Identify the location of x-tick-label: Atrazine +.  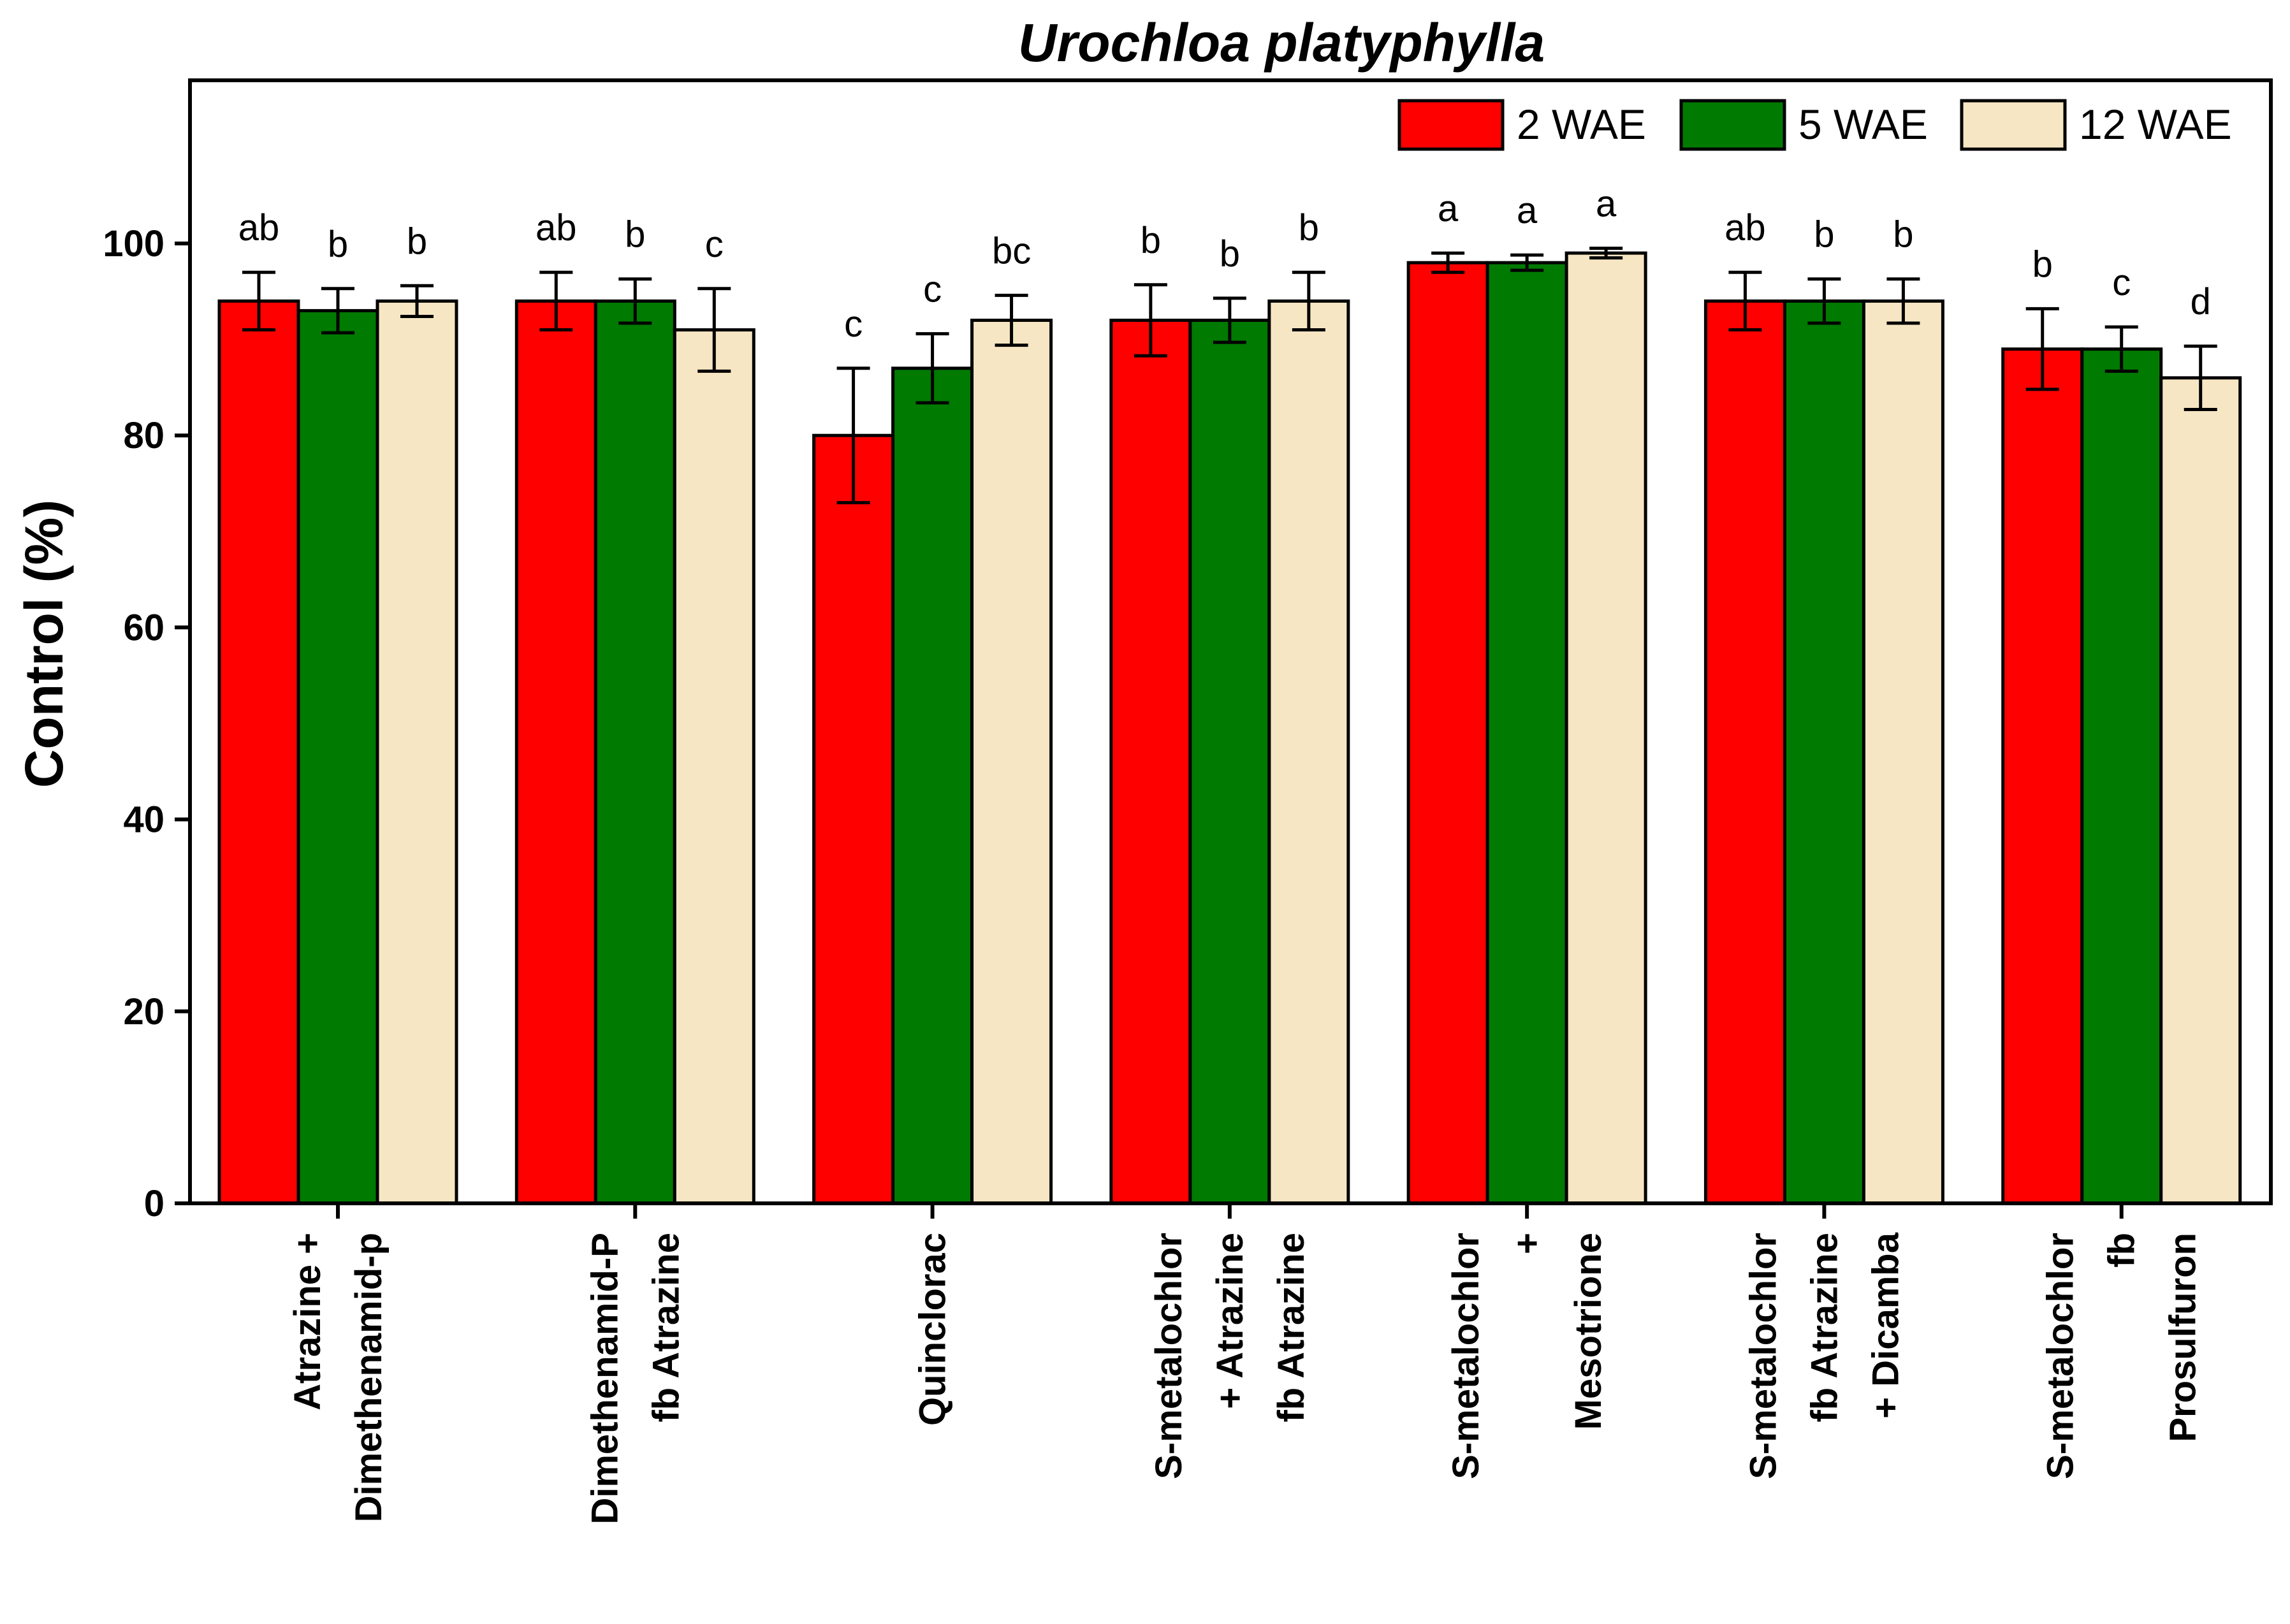
(307, 1321).